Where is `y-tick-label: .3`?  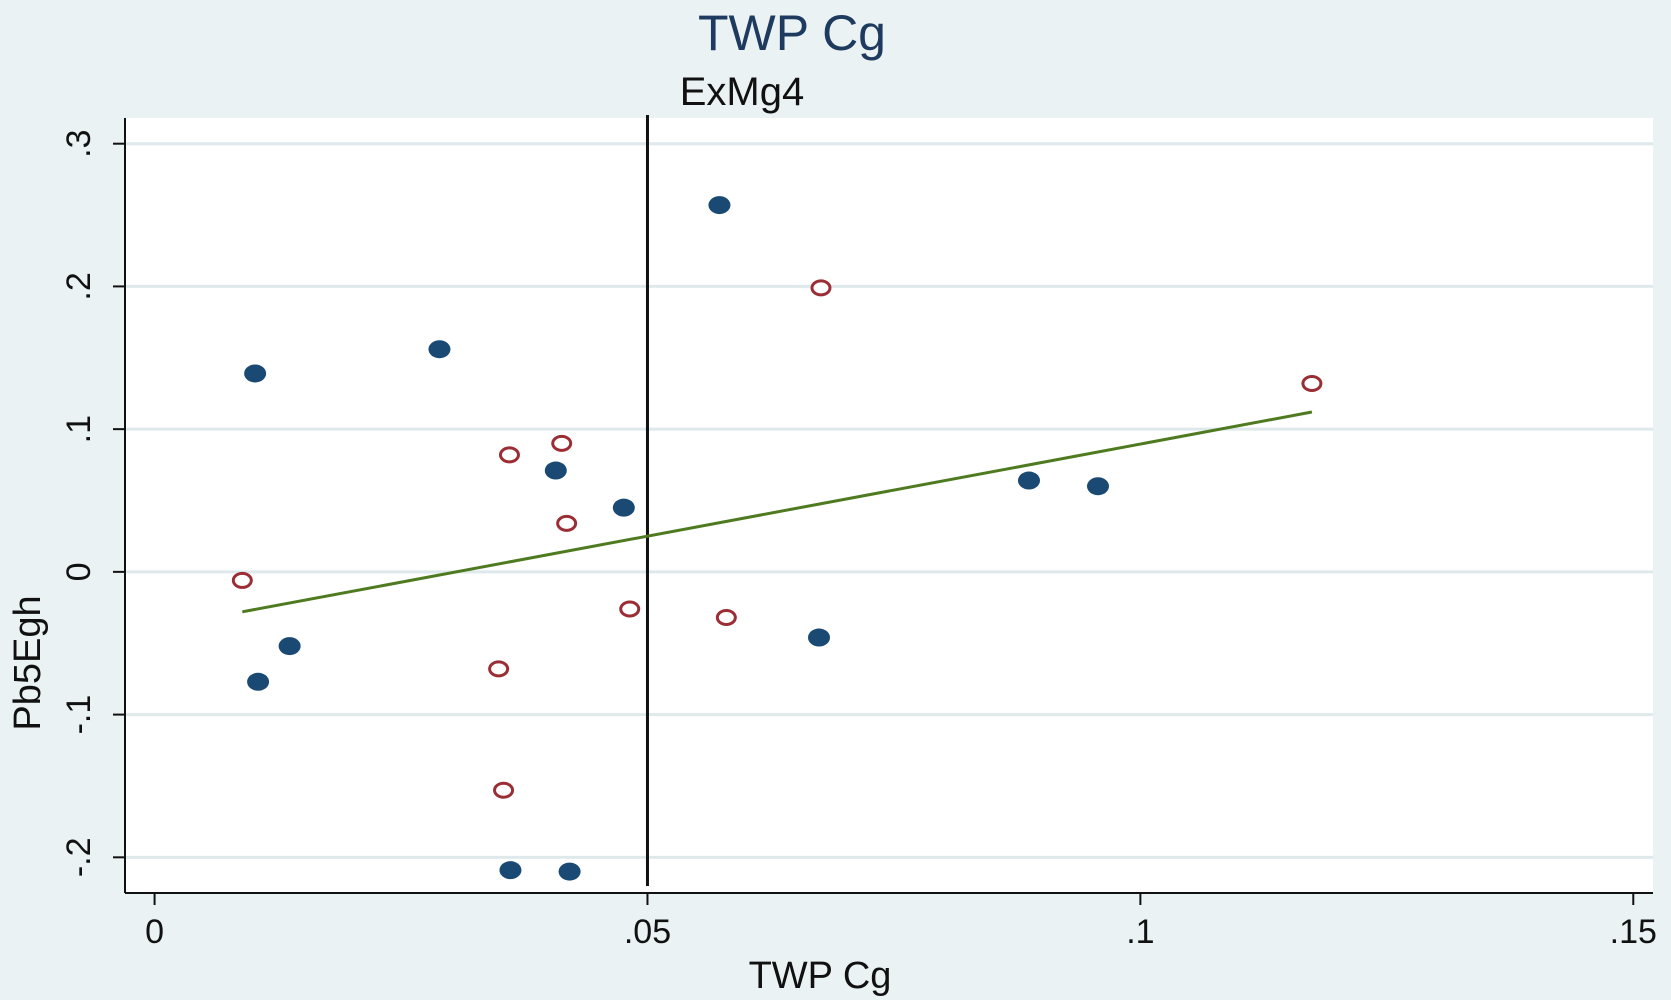
y-tick-label: .3 is located at coordinates (79, 144).